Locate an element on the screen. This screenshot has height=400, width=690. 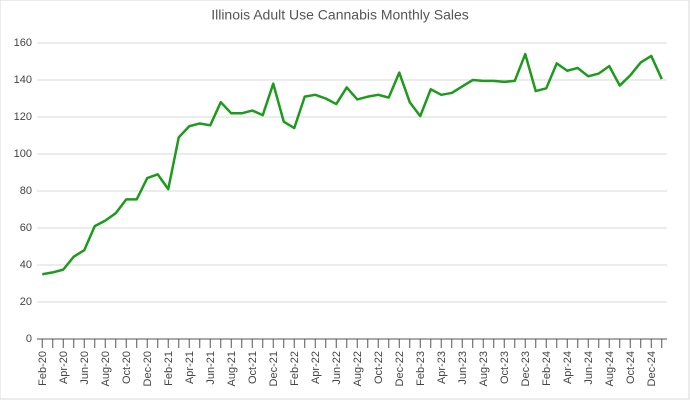
x-tick-label: Feb-21 is located at coordinates (169, 368).